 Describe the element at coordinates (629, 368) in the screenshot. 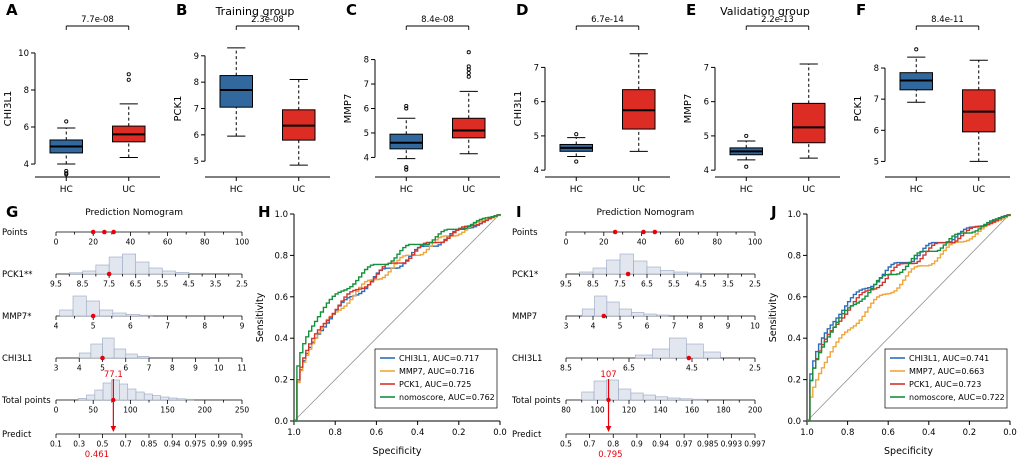

I see `svg-text: 6.5` at that location.